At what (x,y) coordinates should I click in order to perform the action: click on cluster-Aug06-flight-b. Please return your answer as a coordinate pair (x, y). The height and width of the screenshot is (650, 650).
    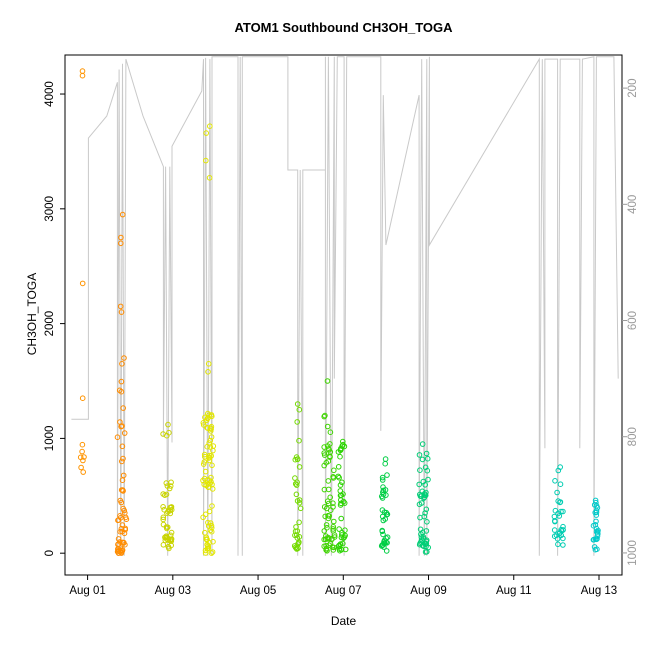
    Looking at the image, I should click on (329, 466).